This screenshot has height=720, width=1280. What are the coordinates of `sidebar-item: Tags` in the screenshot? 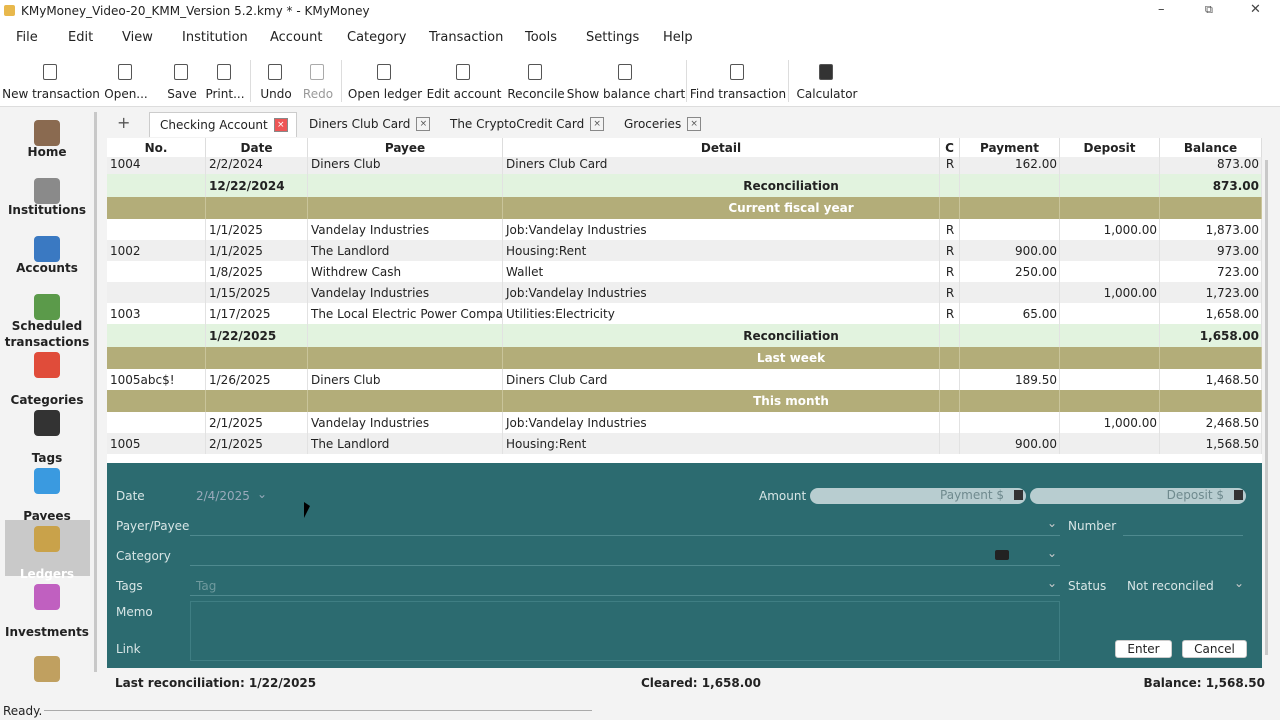 It's located at (47, 458).